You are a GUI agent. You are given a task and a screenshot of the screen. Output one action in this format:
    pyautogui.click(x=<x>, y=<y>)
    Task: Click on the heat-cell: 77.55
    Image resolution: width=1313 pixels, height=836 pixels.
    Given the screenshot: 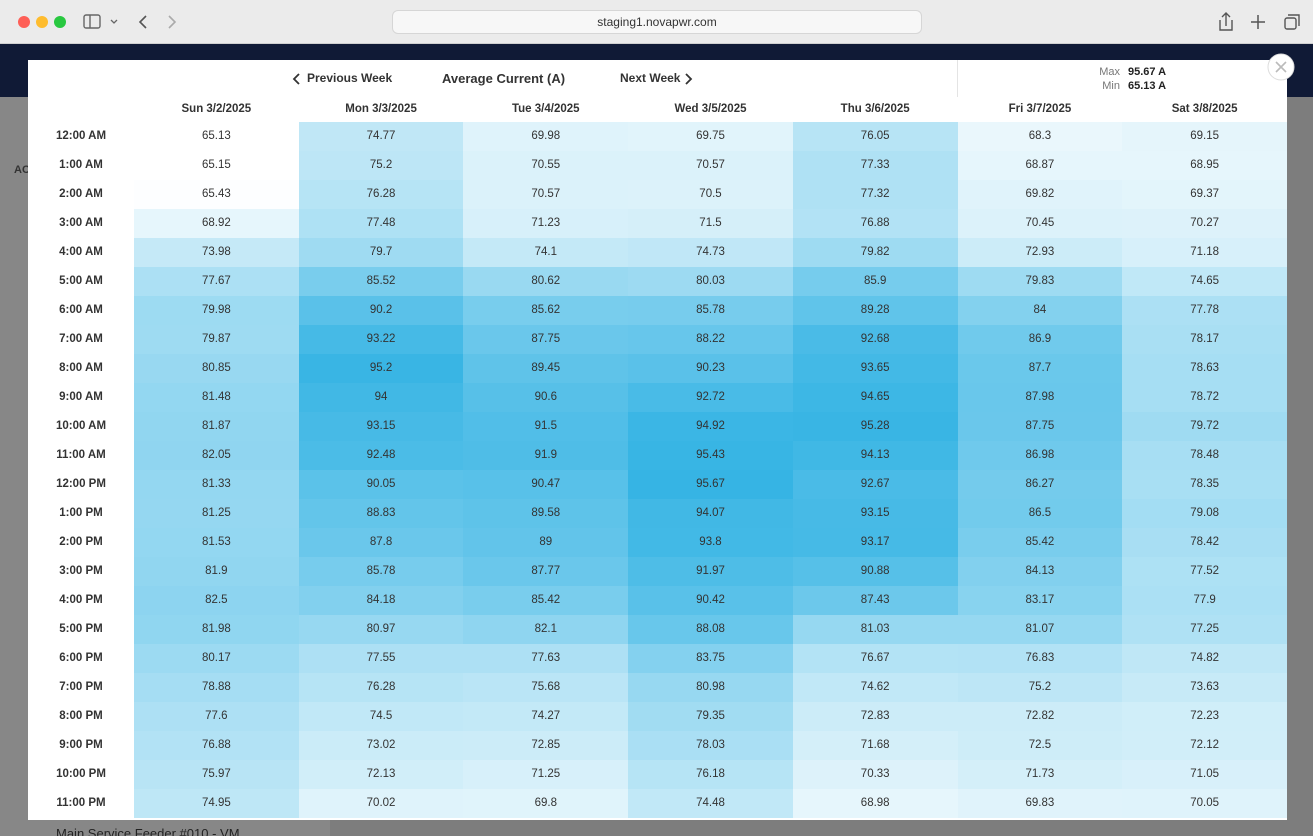 What is the action you would take?
    pyautogui.click(x=381, y=658)
    